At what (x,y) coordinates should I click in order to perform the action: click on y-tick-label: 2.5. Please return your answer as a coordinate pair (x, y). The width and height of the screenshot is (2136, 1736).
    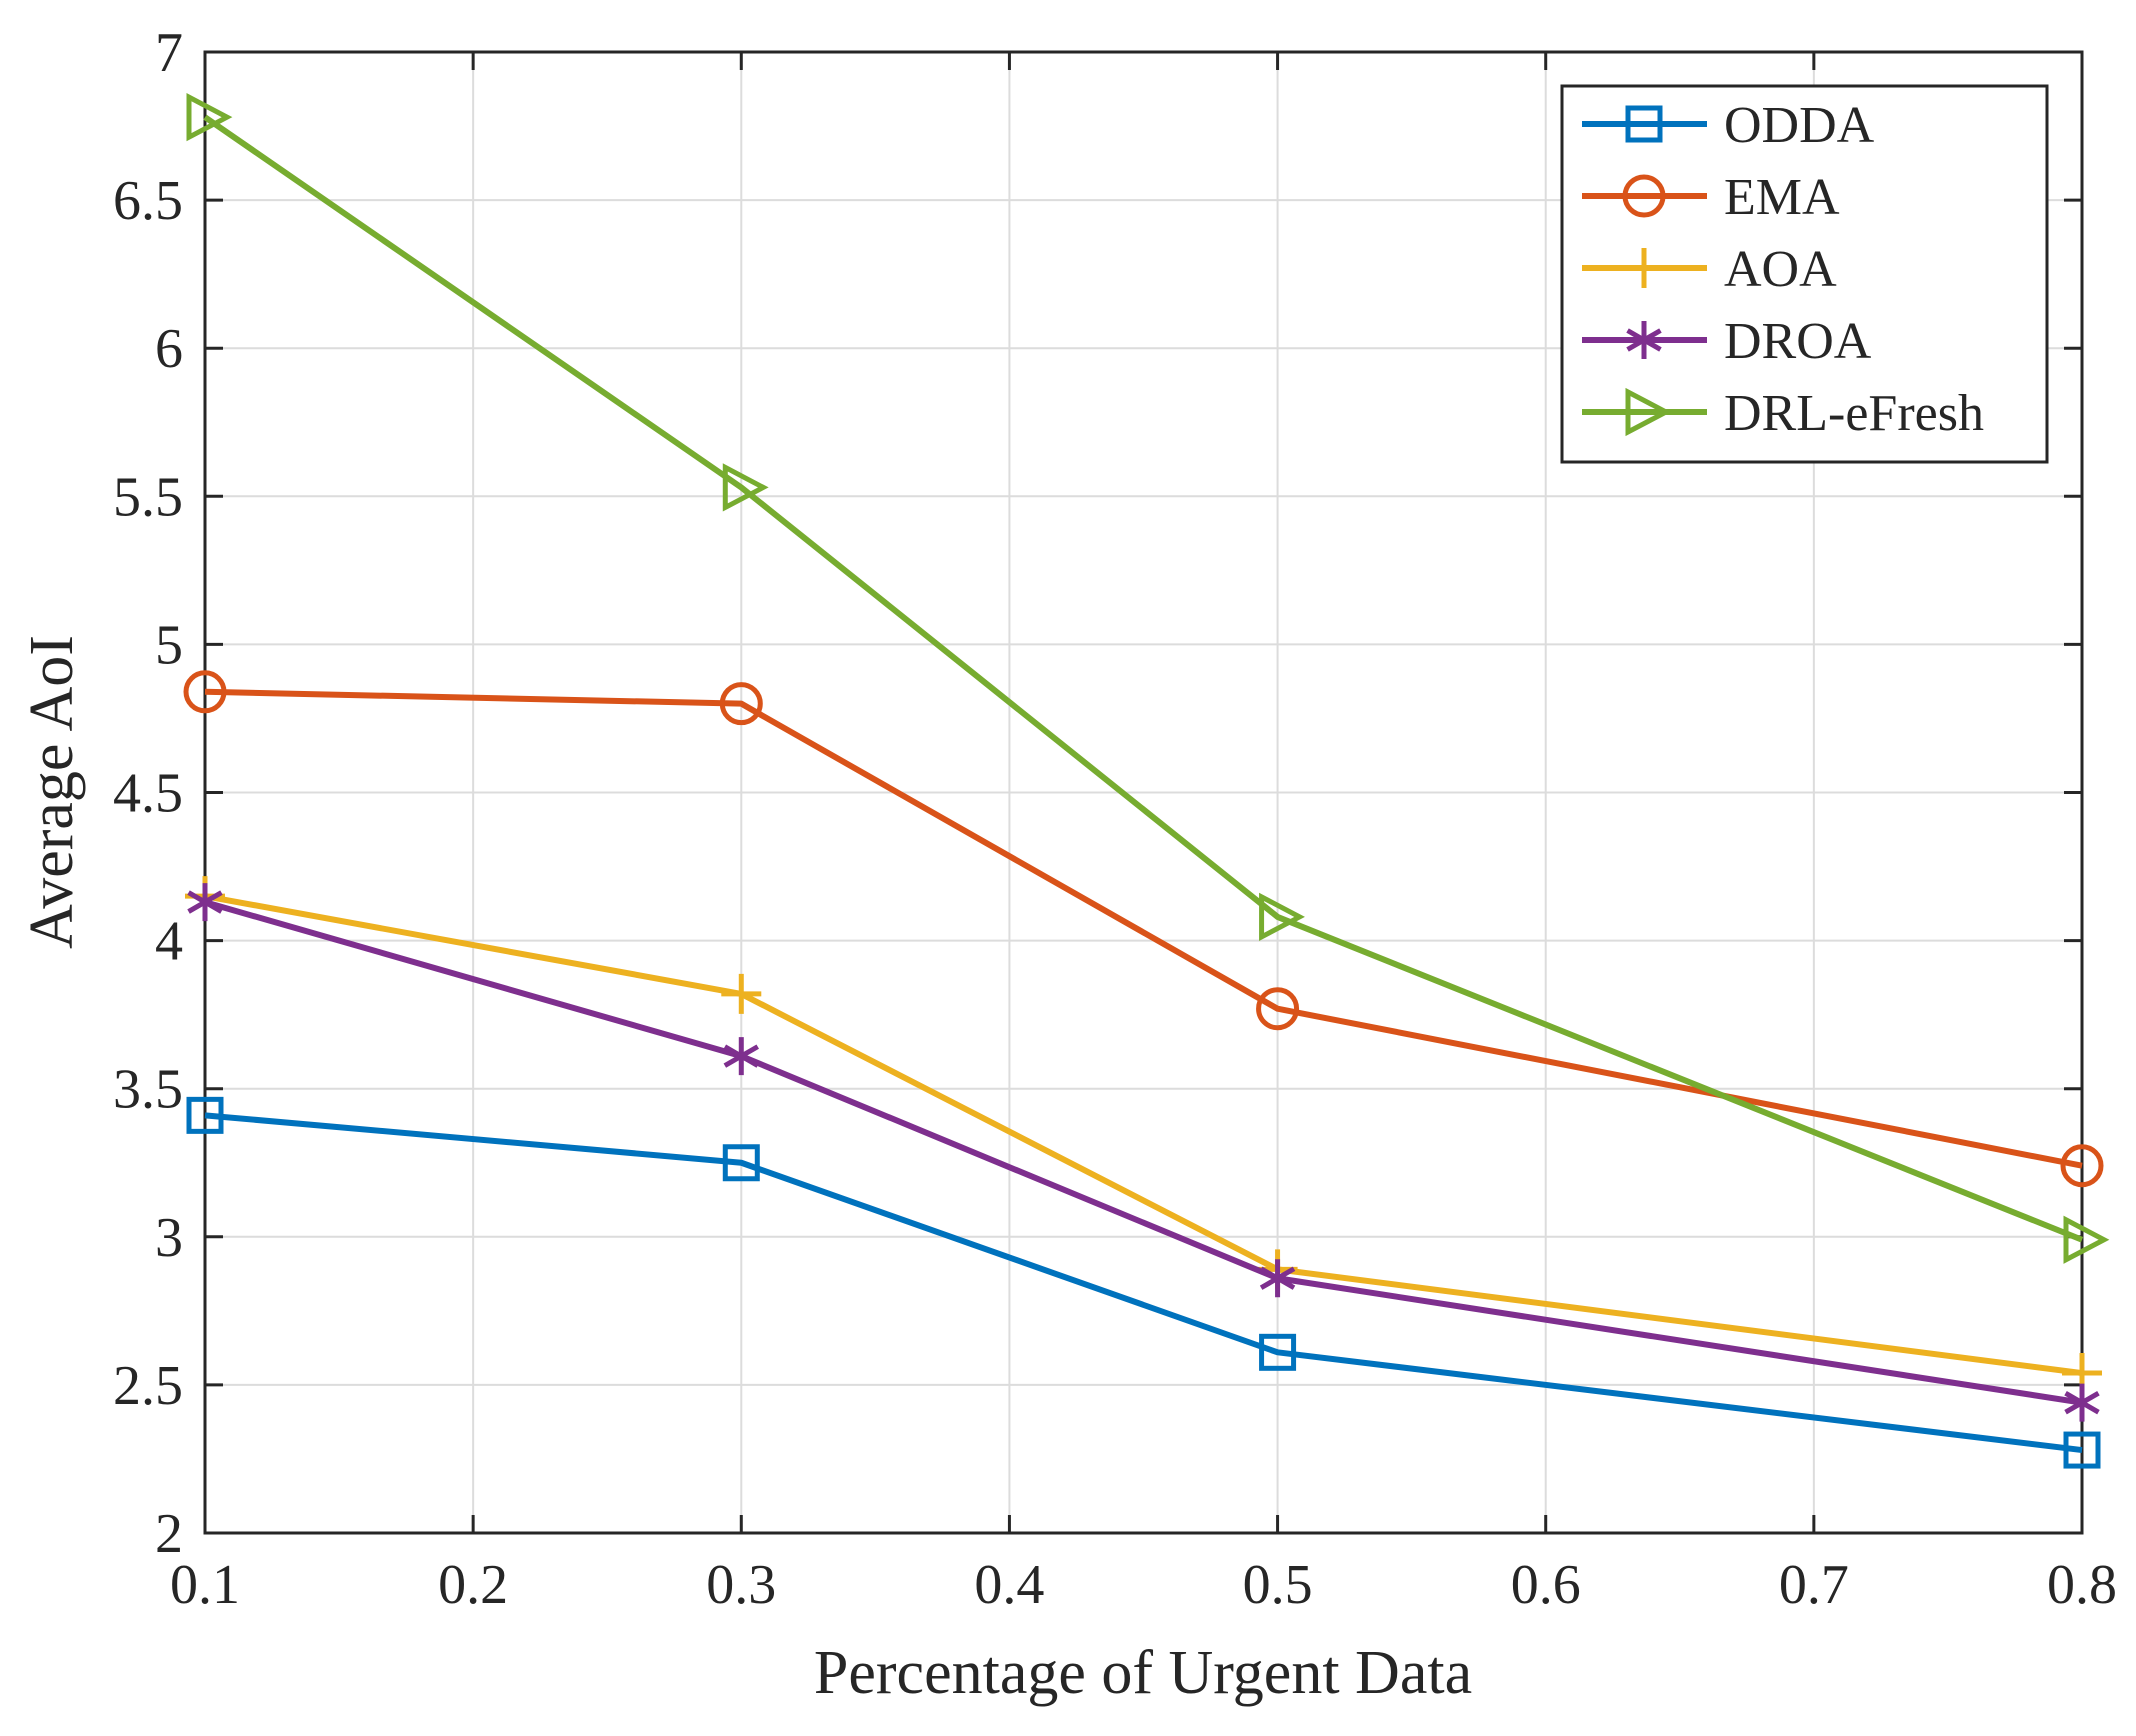
    Looking at the image, I should click on (148, 1386).